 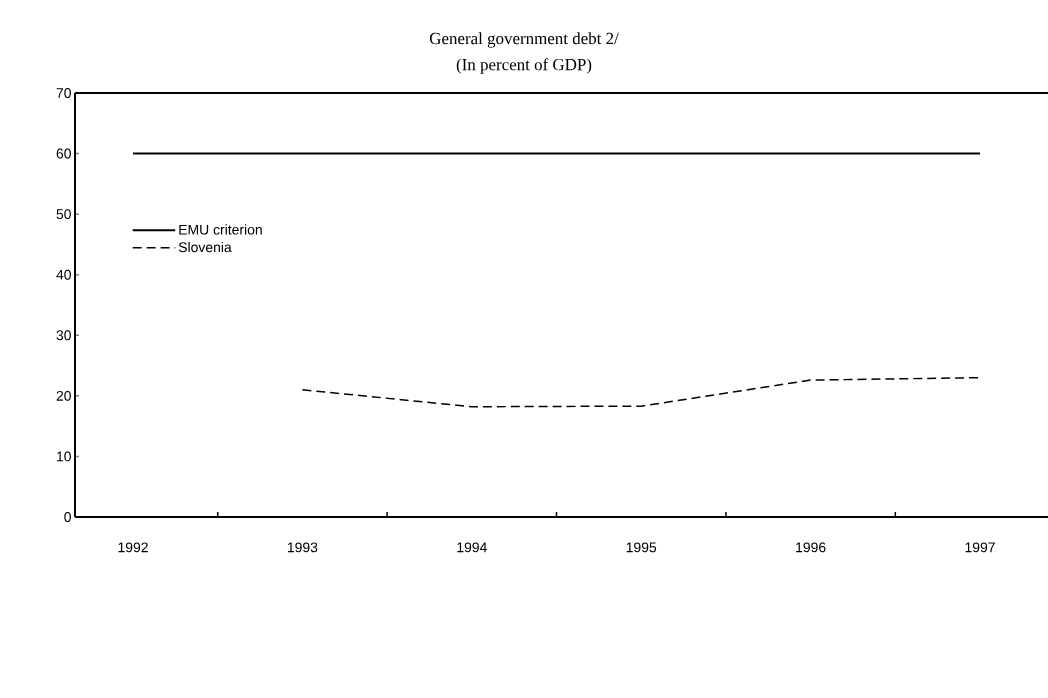 What do you see at coordinates (641, 392) in the screenshot?
I see `line-series` at bounding box center [641, 392].